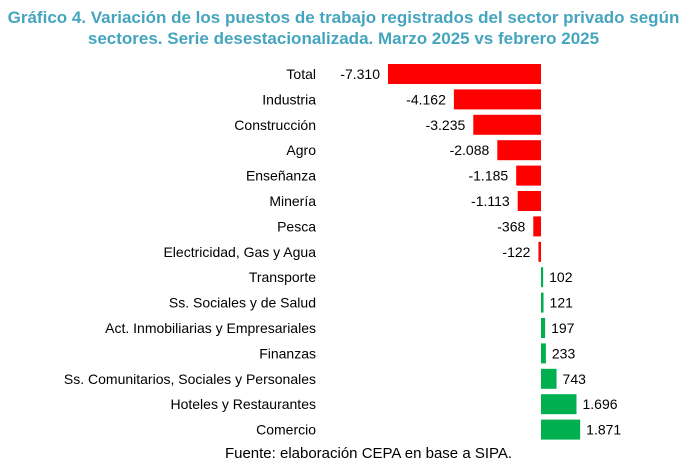 Image resolution: width=687 pixels, height=471 pixels. What do you see at coordinates (296, 226) in the screenshot?
I see `category-label: Pesca` at bounding box center [296, 226].